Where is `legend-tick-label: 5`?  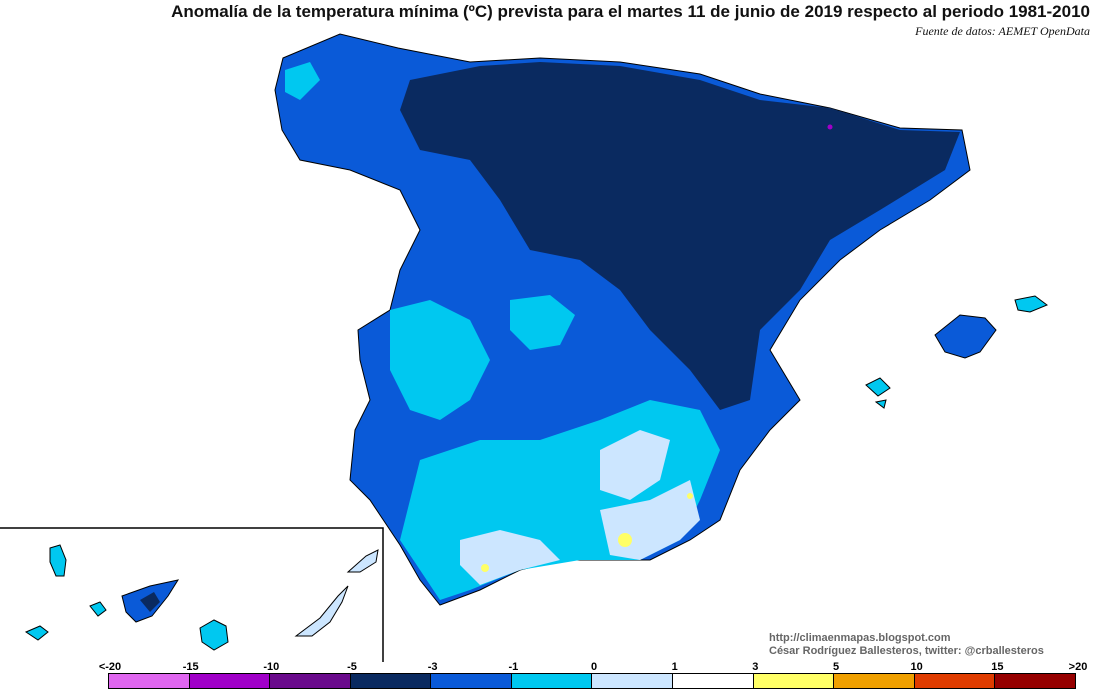 legend-tick-label: 5 is located at coordinates (836, 667).